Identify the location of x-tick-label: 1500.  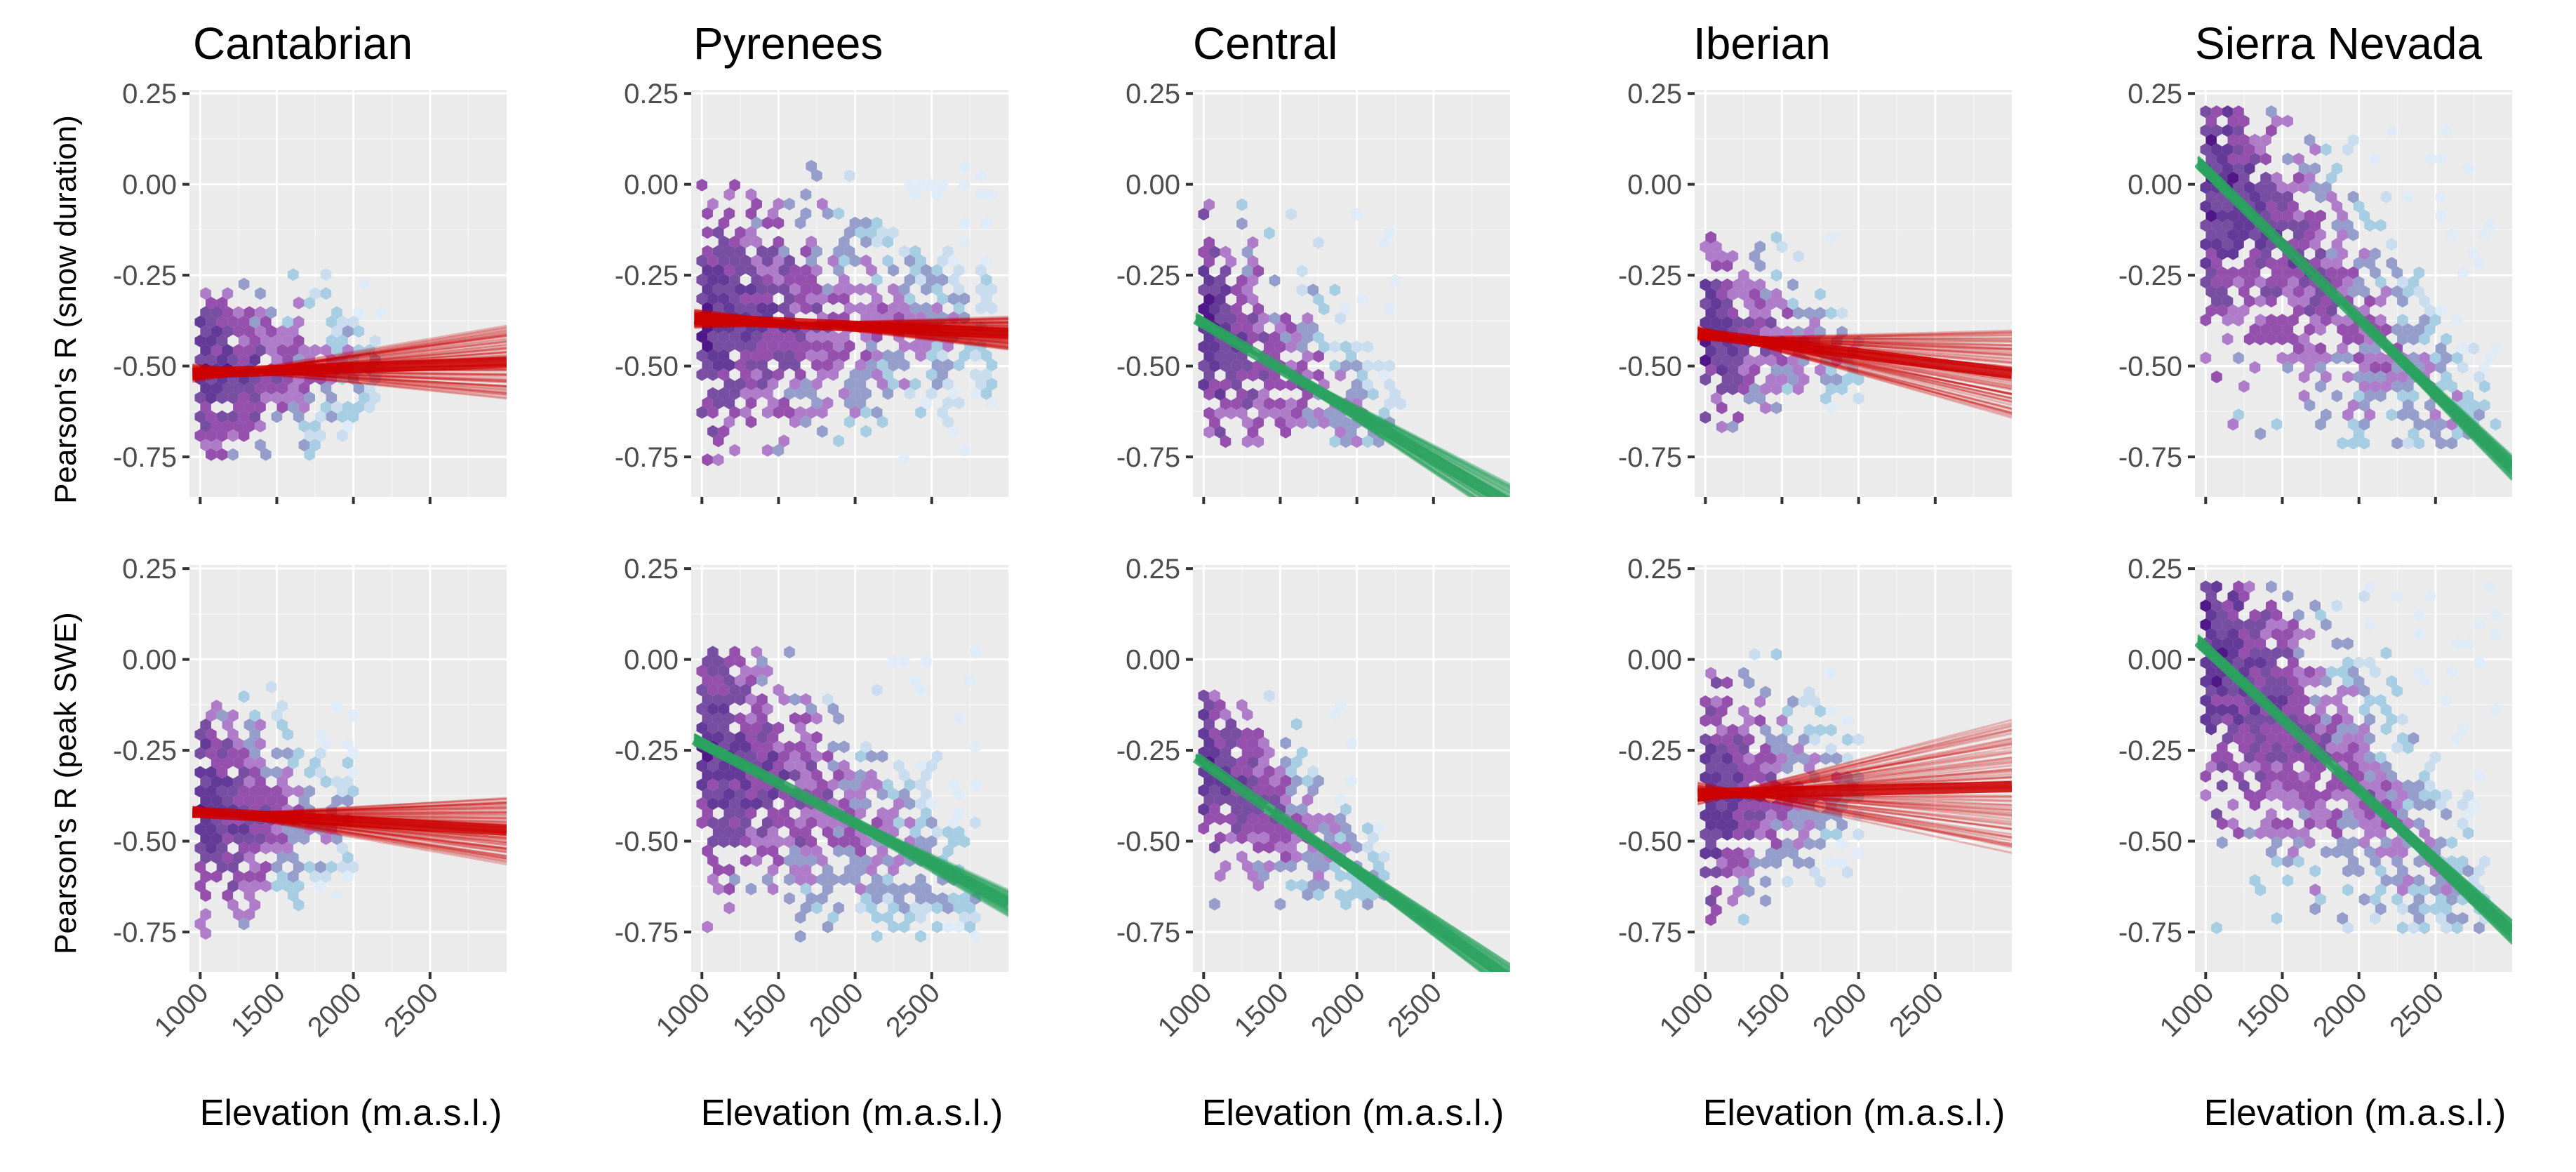
(1262, 1010).